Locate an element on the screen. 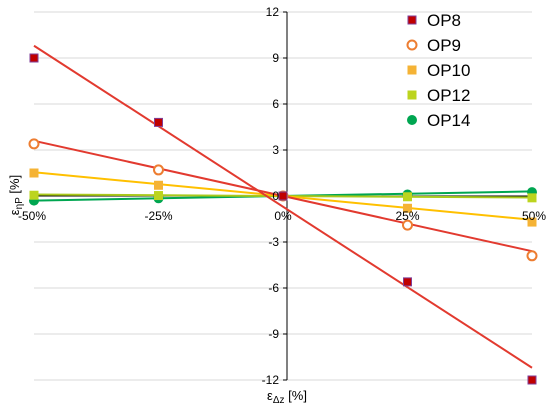 Image resolution: width=550 pixels, height=410 pixels. legend-item-op14: OP14 is located at coordinates (438, 120).